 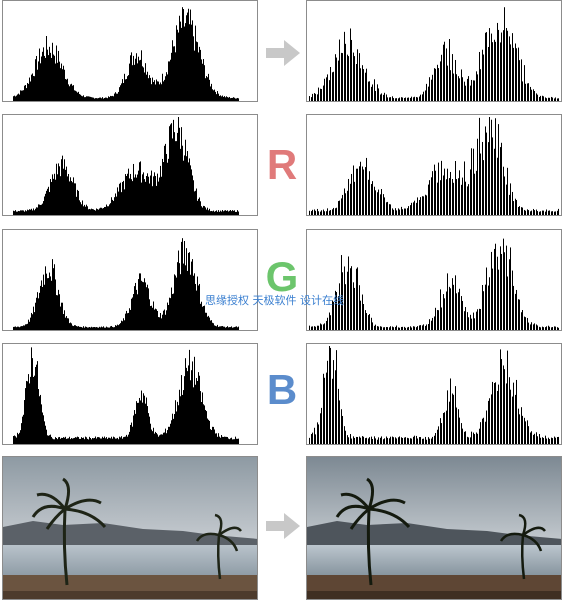 What do you see at coordinates (274, 300) in the screenshot?
I see `watermark-text: 思缘授权 天极软件 设计在线` at bounding box center [274, 300].